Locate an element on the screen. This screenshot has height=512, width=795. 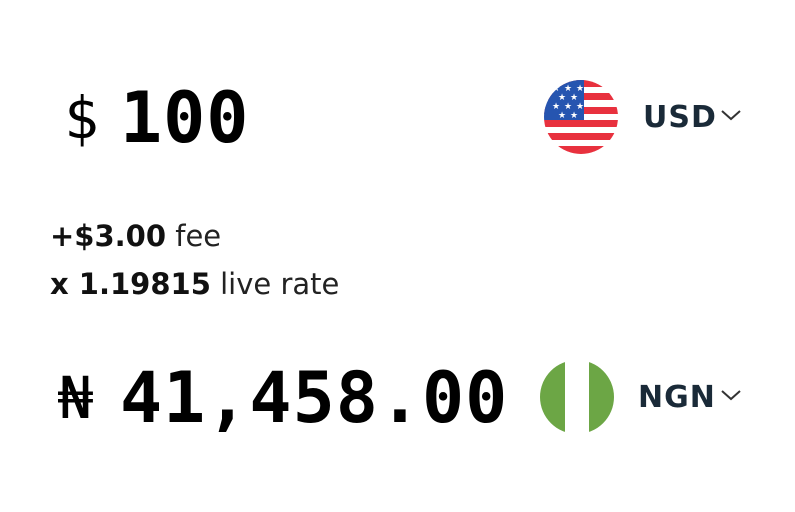
fee-rate-info: +$3.00 fee x 1.19815 live rate is located at coordinates (194, 260).